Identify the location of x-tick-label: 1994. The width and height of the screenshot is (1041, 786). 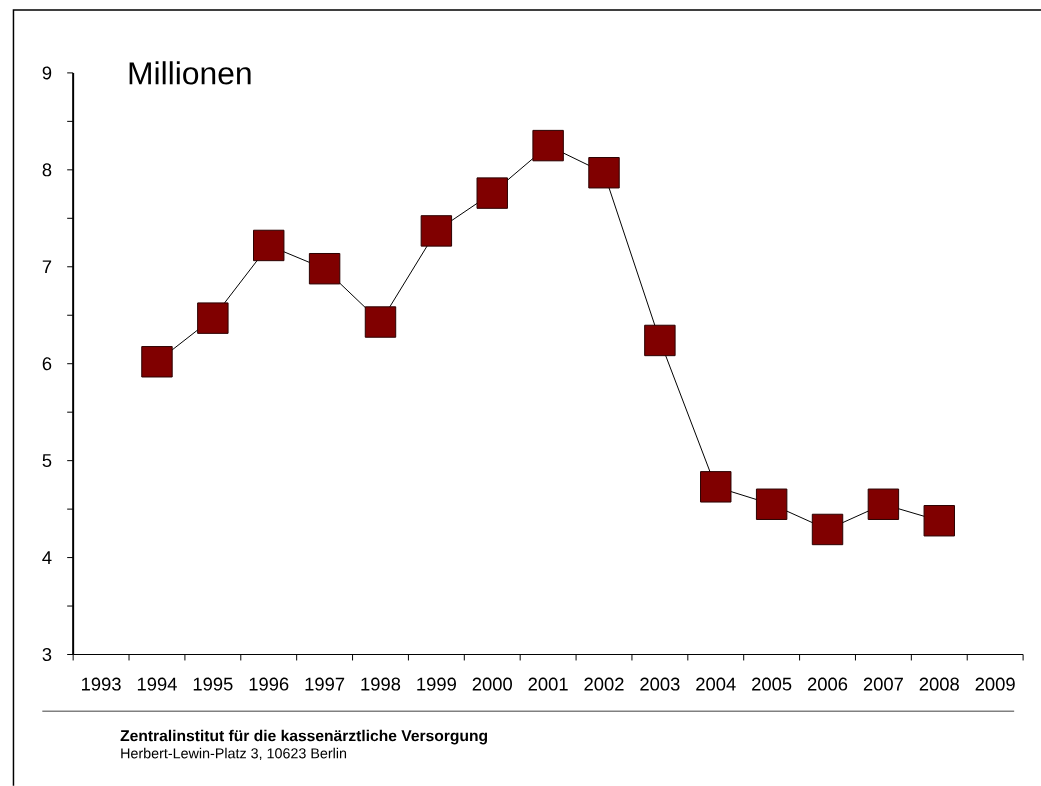
(157, 684).